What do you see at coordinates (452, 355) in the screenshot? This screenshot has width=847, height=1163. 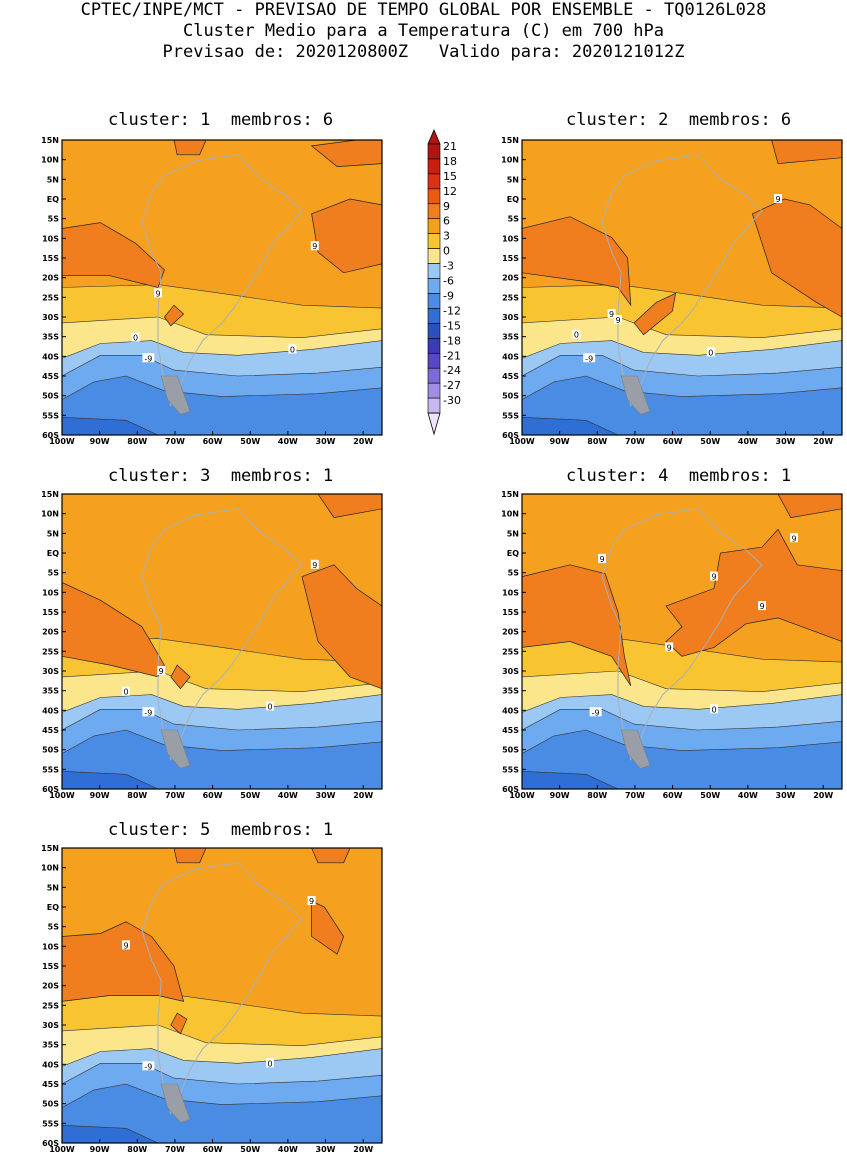 I see `colorbar-label: -21` at bounding box center [452, 355].